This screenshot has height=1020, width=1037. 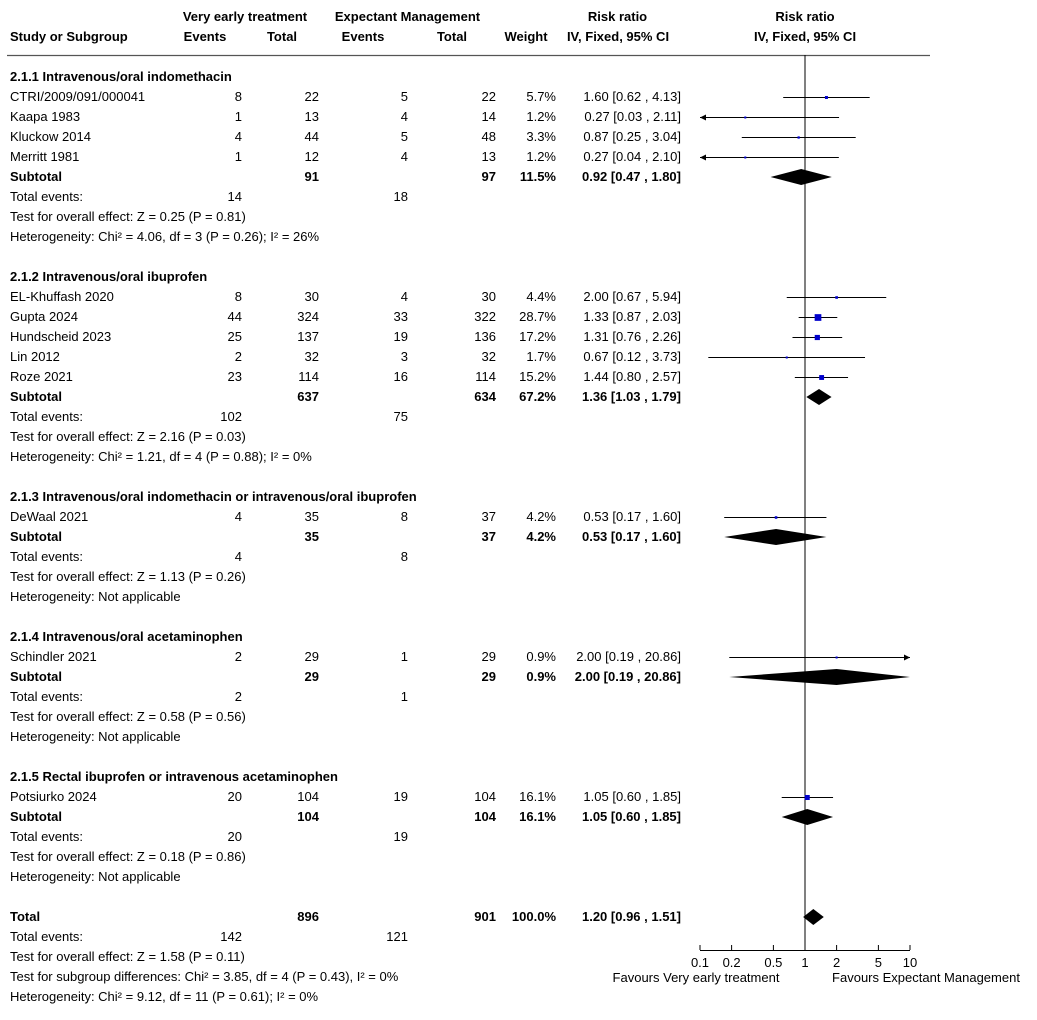 I want to click on study-events-exp: 4, so click(x=238, y=516).